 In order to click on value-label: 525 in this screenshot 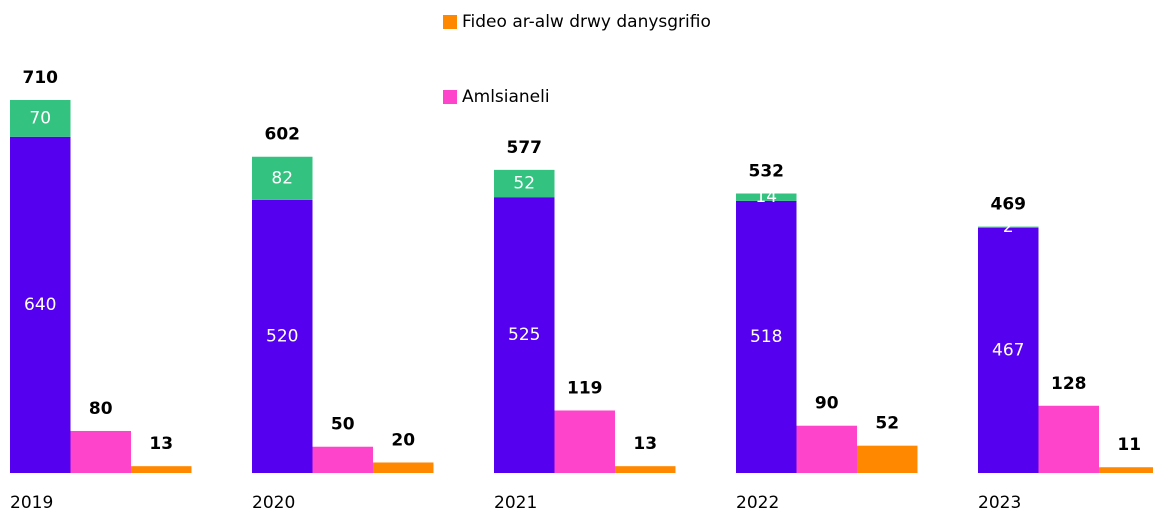, I will do `click(524, 335)`.